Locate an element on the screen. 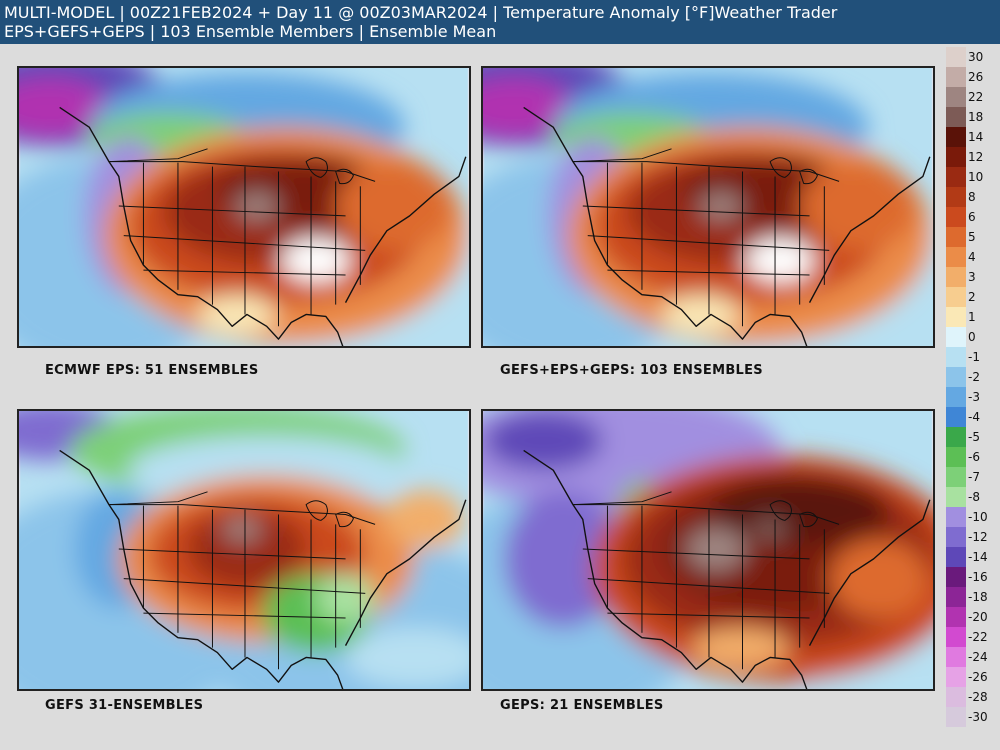 The image size is (1000, 750). scale-label: -8 is located at coordinates (974, 497).